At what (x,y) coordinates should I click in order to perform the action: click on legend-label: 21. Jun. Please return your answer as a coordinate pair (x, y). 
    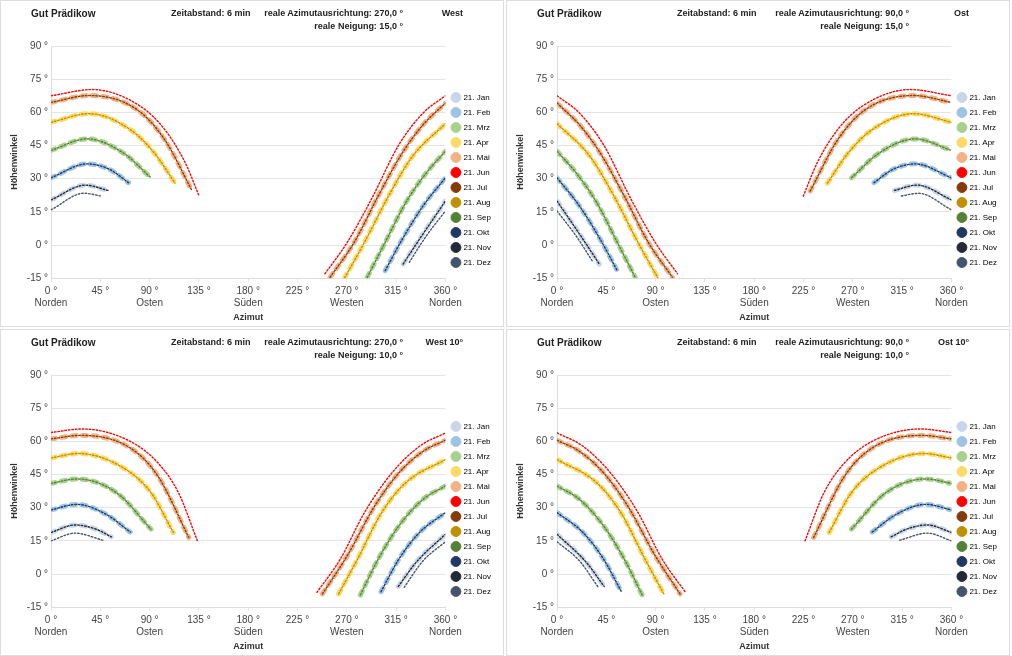
    Looking at the image, I should click on (476, 172).